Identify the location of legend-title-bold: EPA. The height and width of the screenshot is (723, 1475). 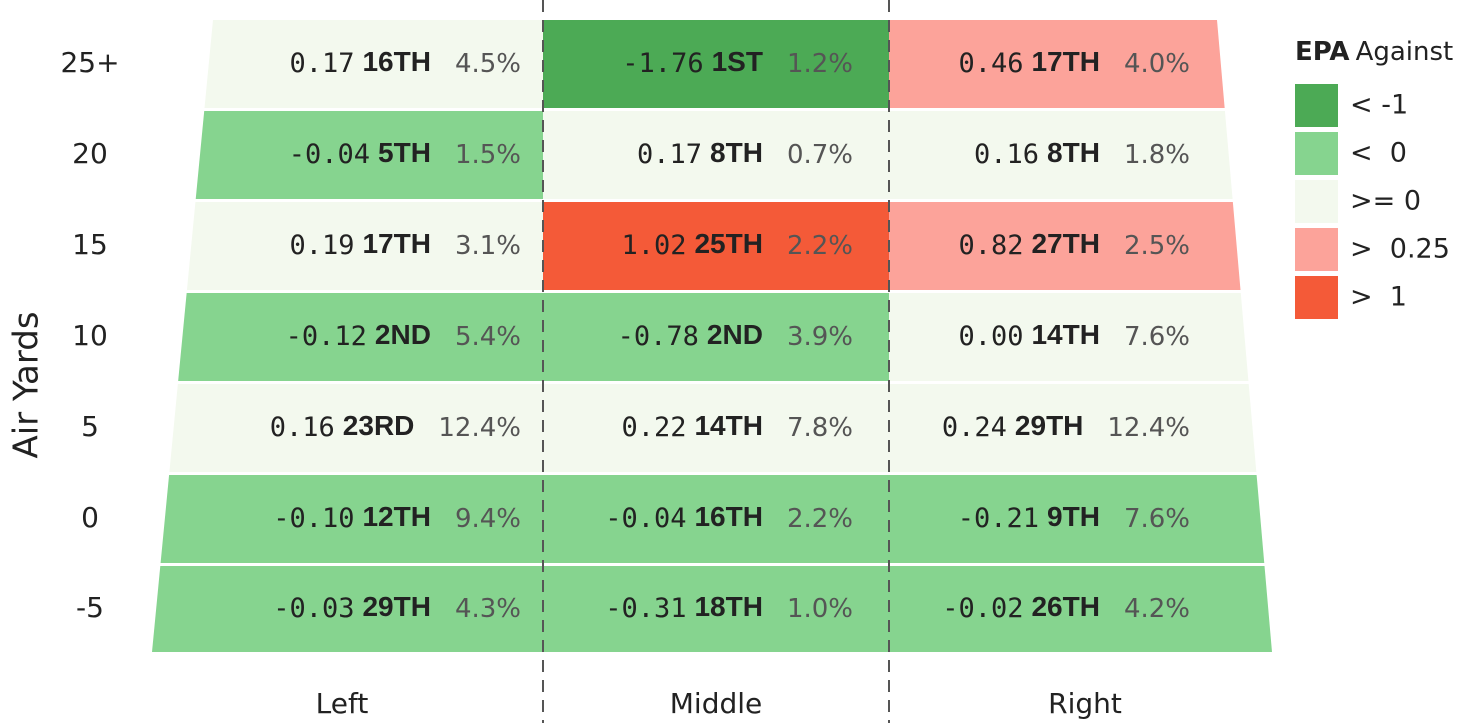
(1322, 52).